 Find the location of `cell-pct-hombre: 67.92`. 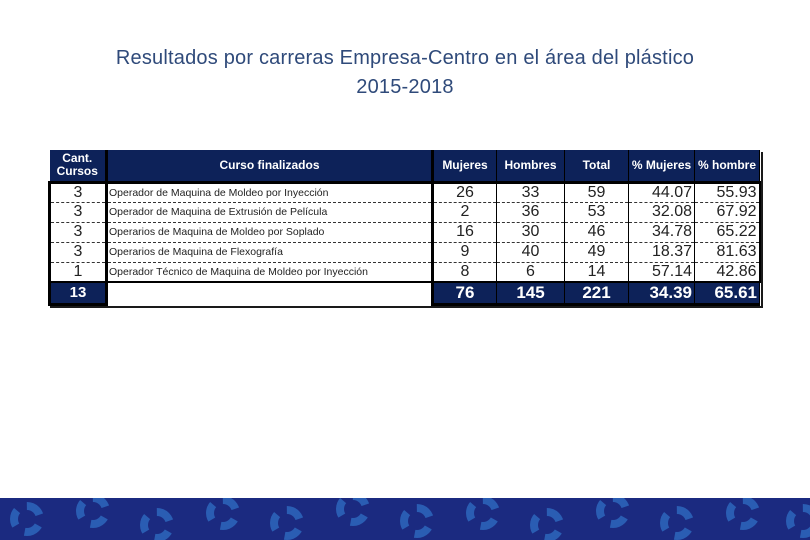

cell-pct-hombre: 67.92 is located at coordinates (727, 212).